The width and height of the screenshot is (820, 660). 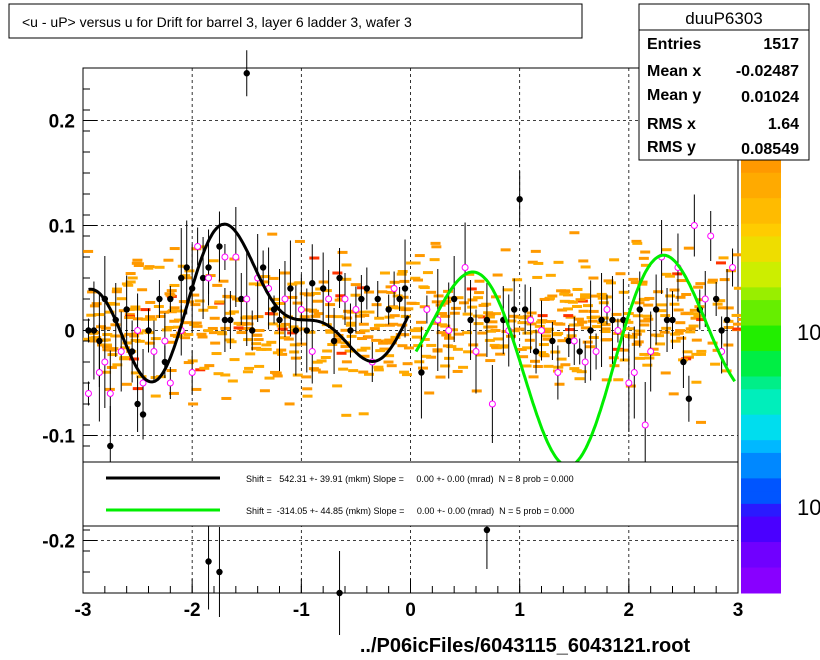 What do you see at coordinates (761, 377) in the screenshot?
I see `color-palette` at bounding box center [761, 377].